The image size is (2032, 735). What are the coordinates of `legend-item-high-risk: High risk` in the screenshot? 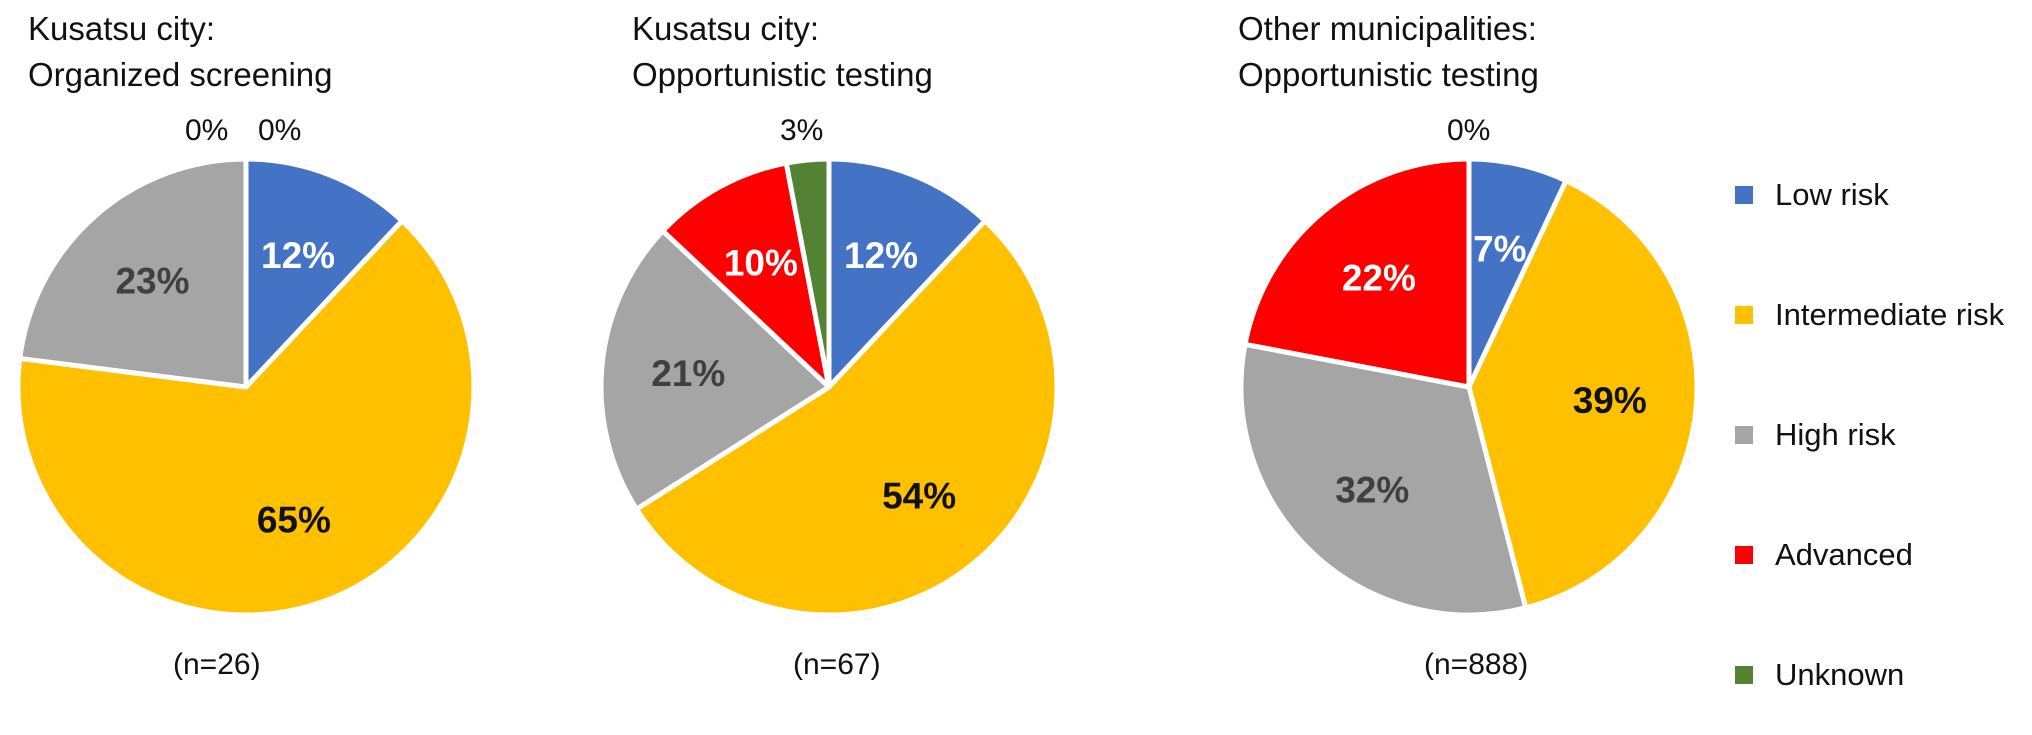 It's located at (1869, 435).